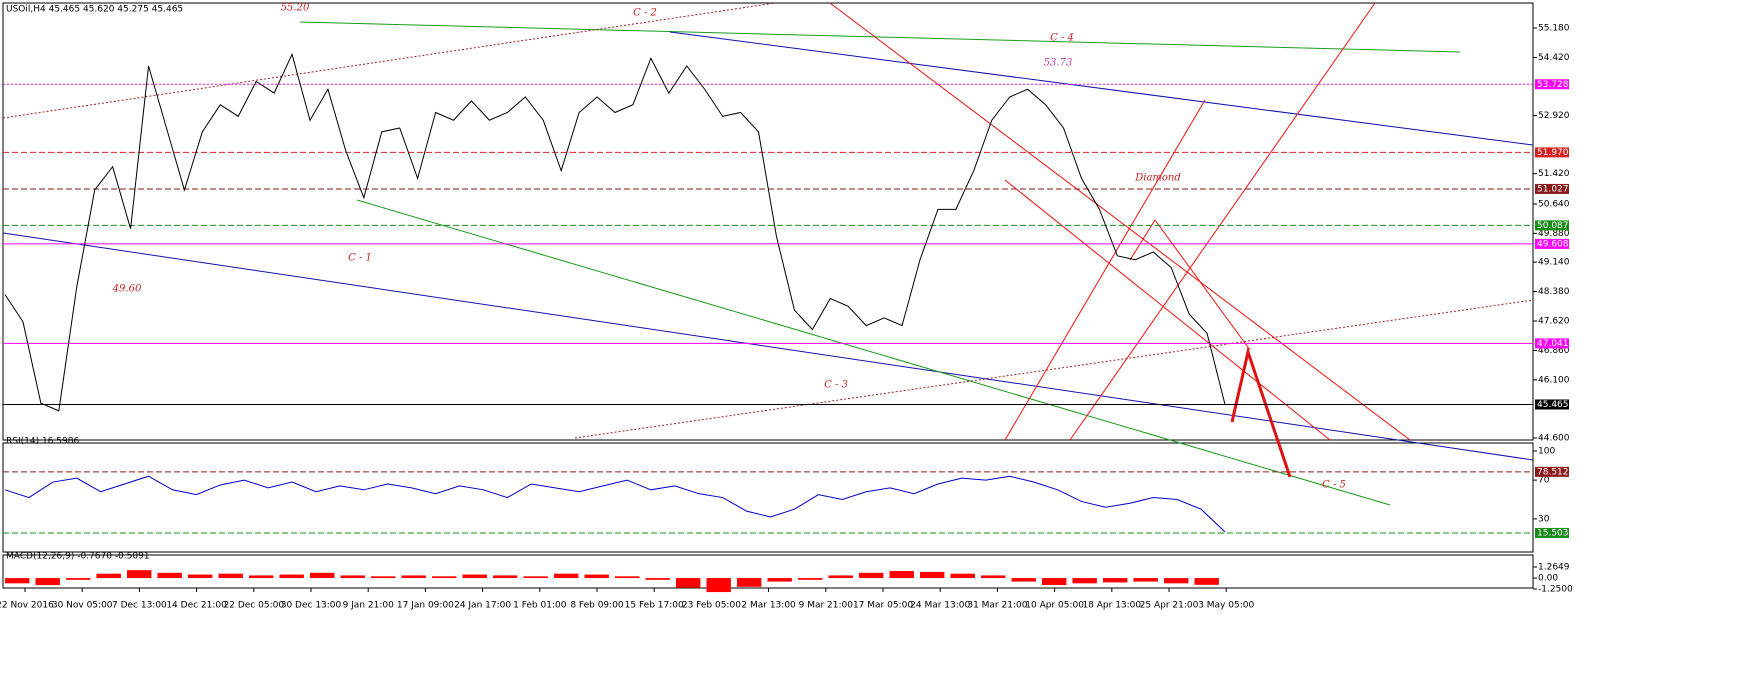 This screenshot has height=692, width=1752. I want to click on level-label: 53.728, so click(1553, 85).